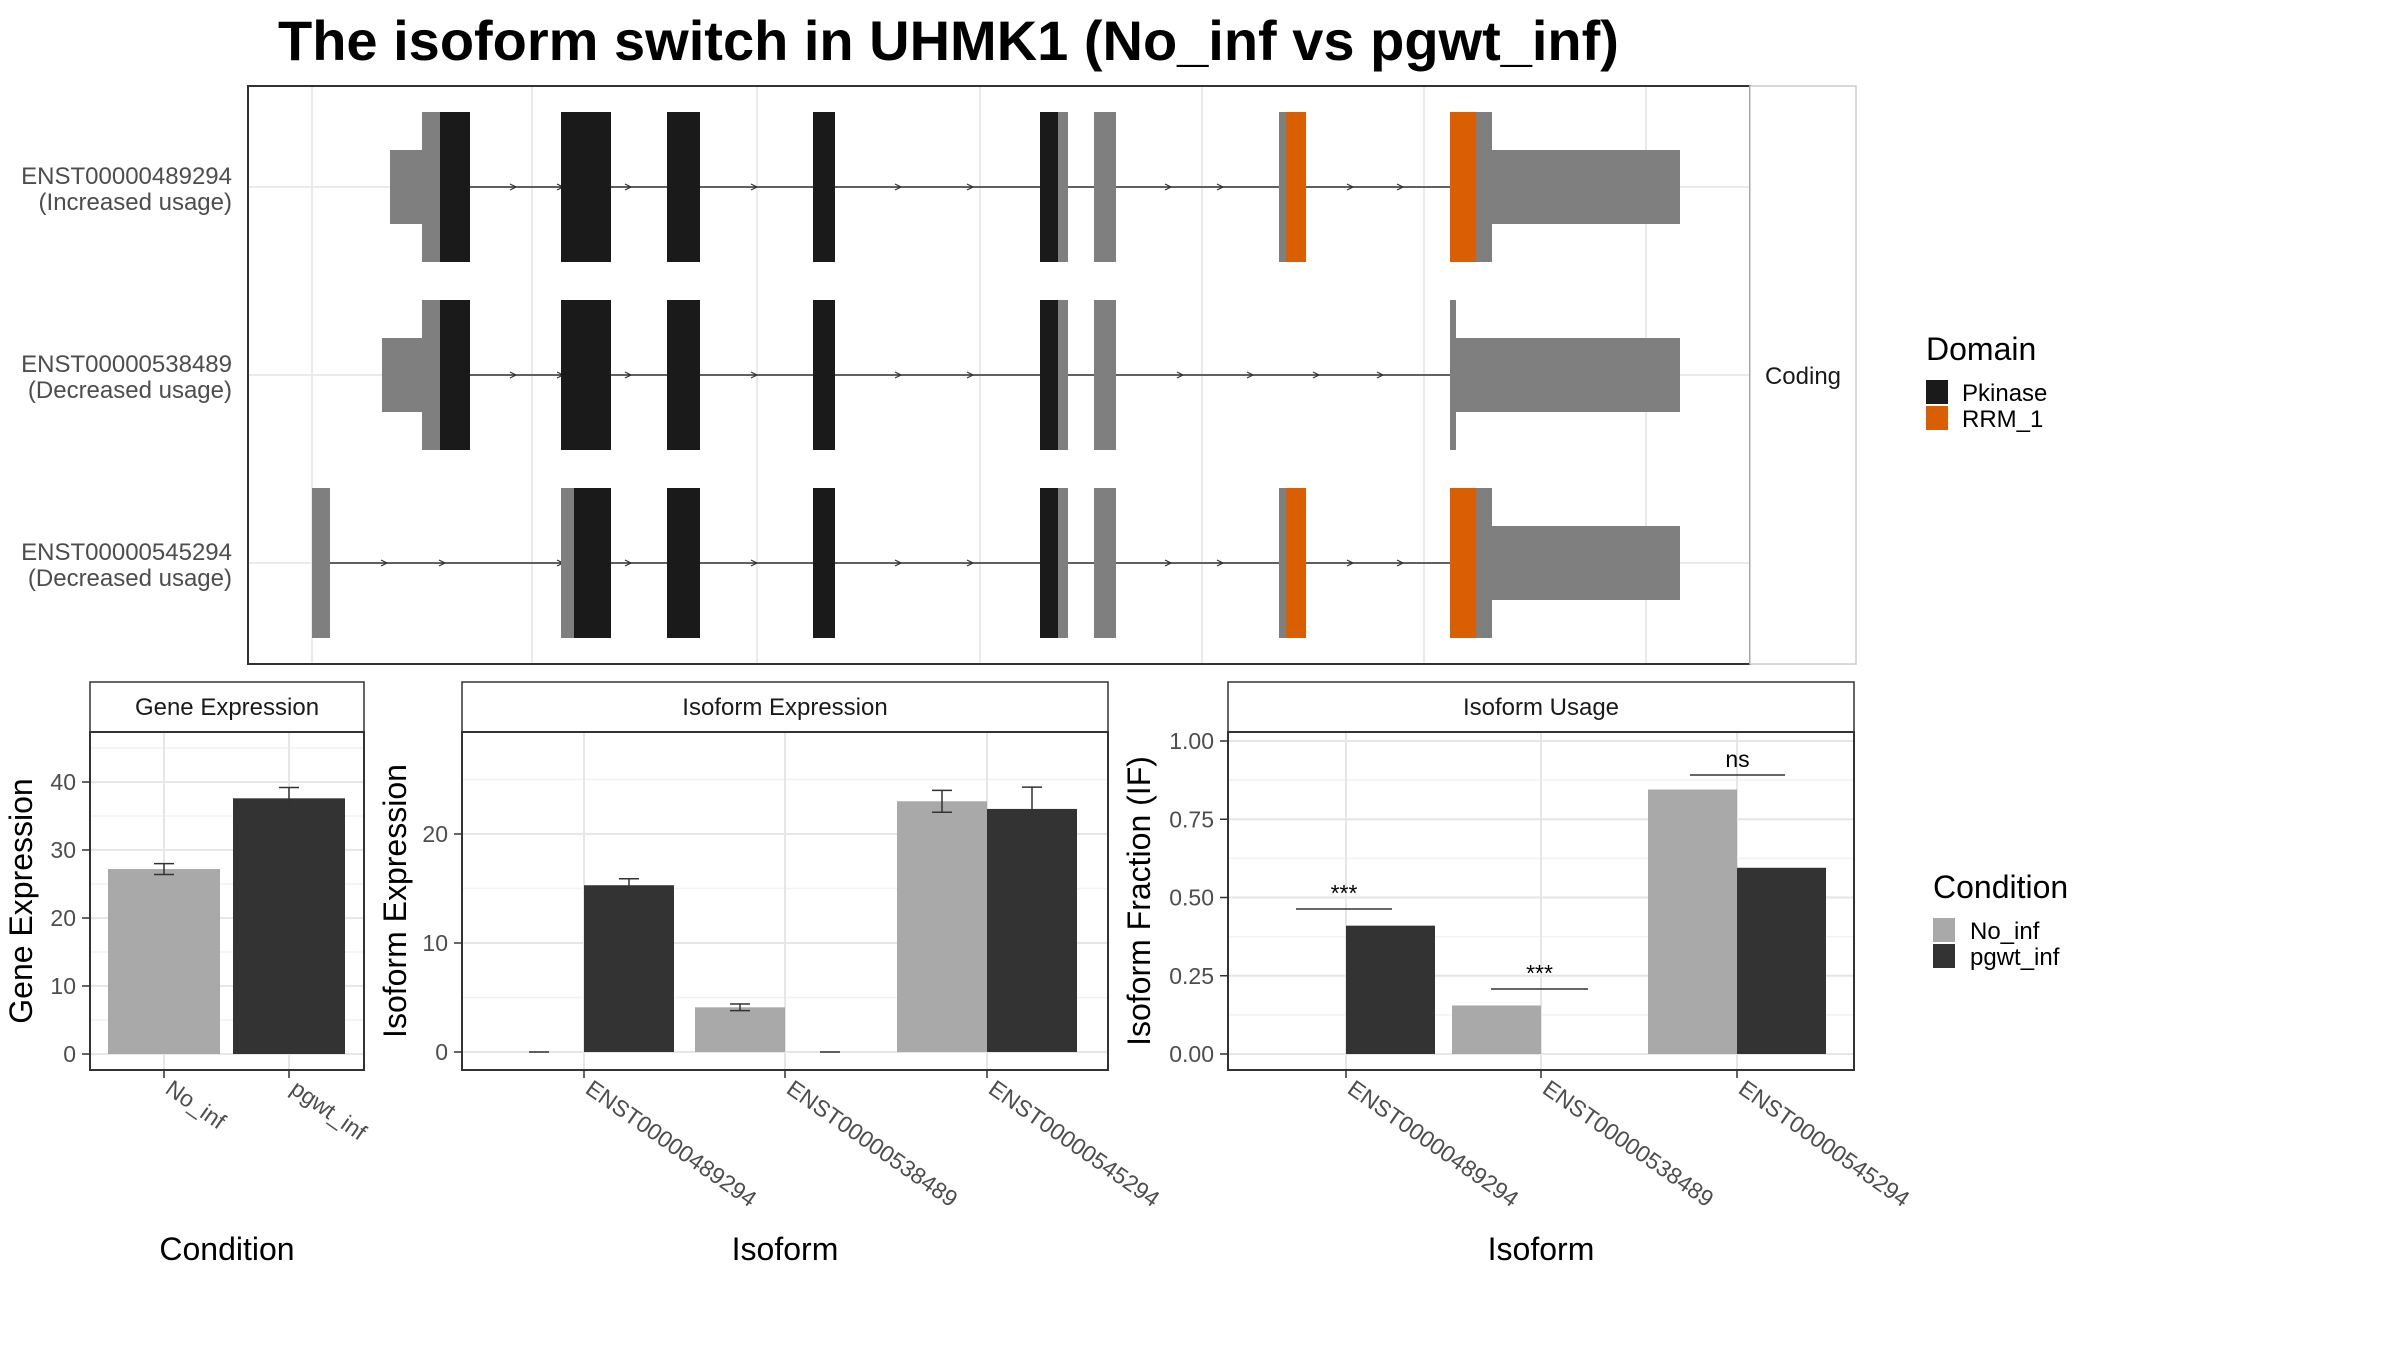 Image resolution: width=2400 pixels, height=1350 pixels. Describe the element at coordinates (435, 834) in the screenshot. I see `y-tick-label: 20` at that location.